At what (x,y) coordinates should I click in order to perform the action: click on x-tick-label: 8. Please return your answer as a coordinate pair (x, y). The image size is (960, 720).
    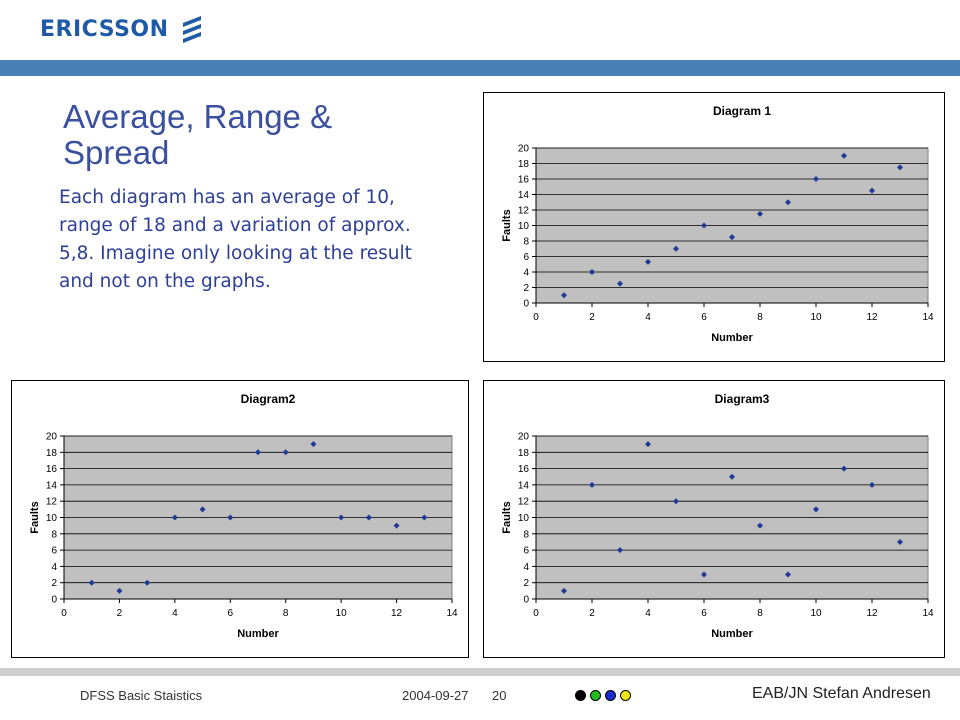
    Looking at the image, I should click on (760, 613).